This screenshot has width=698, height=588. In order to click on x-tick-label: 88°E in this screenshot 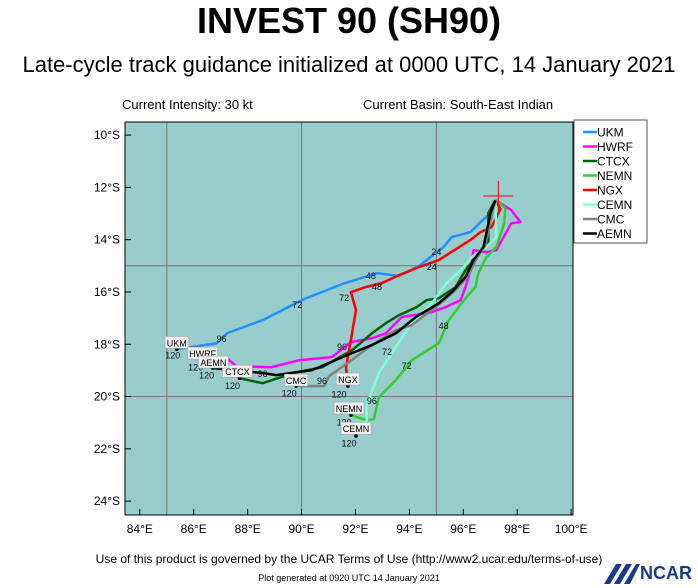, I will do `click(248, 529)`.